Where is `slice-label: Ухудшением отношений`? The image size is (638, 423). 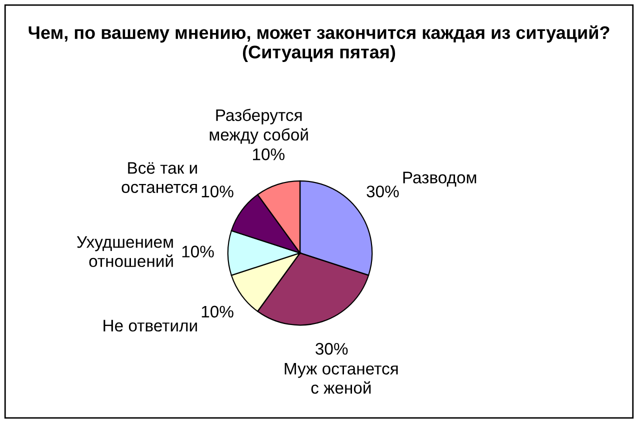 slice-label: Ухудшением отношений is located at coordinates (124, 252).